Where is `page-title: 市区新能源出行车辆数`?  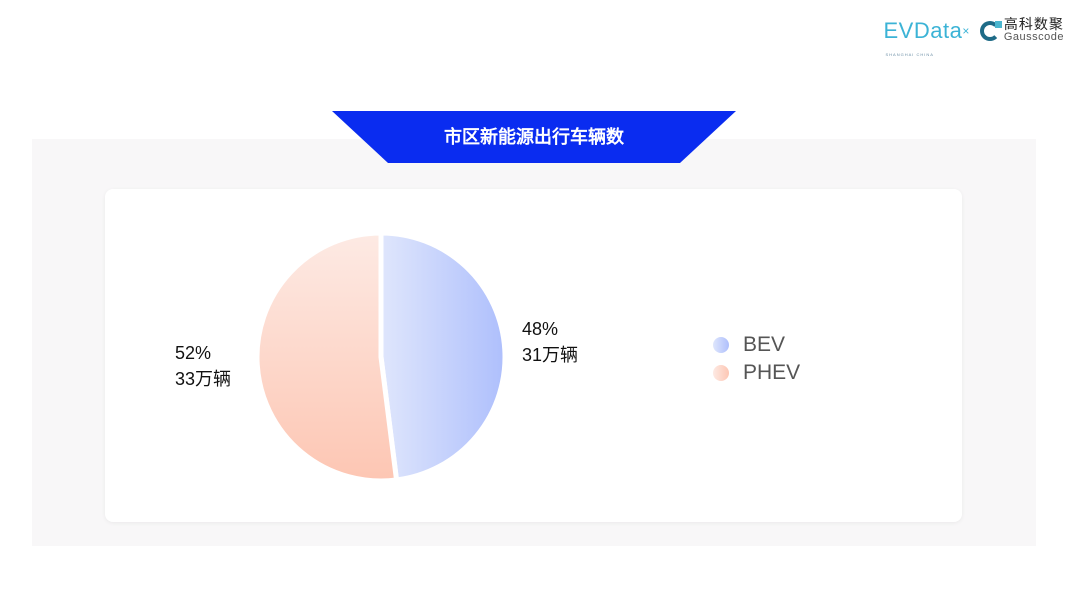
page-title: 市区新能源出行车辆数 is located at coordinates (534, 137).